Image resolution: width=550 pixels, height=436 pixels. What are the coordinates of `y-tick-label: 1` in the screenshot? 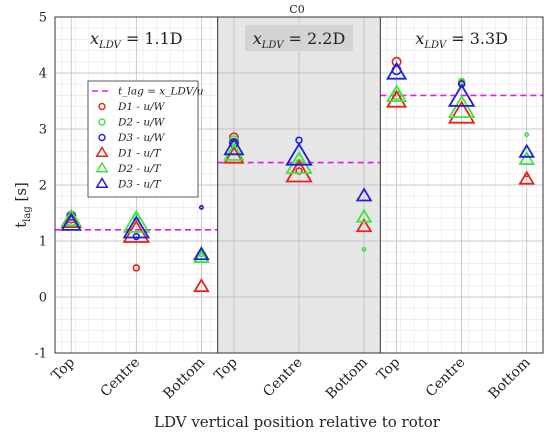 It's located at (43, 242).